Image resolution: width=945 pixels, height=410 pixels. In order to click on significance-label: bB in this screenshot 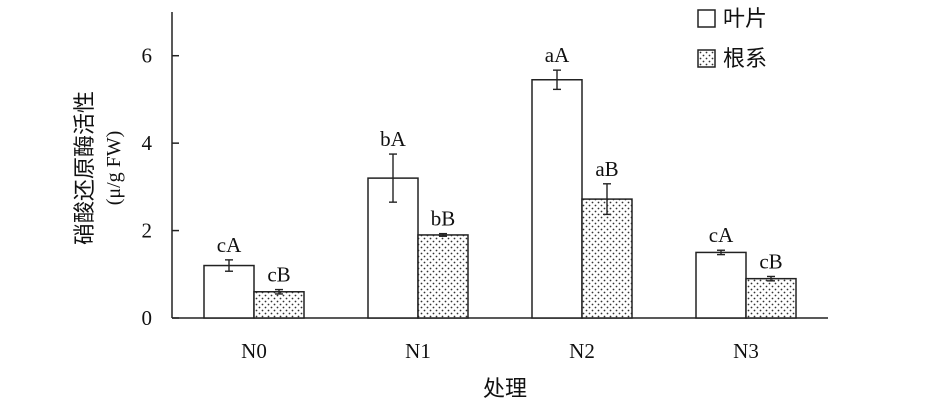, I will do `click(443, 219)`.